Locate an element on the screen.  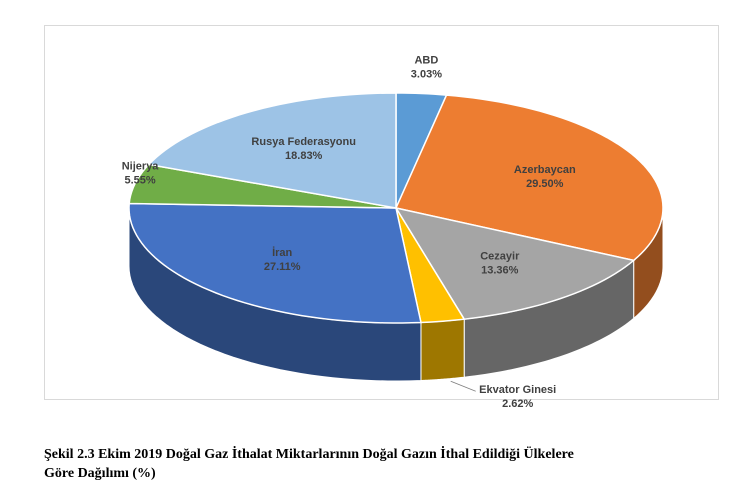
label-name-i-ran: İran is located at coordinates (282, 252).